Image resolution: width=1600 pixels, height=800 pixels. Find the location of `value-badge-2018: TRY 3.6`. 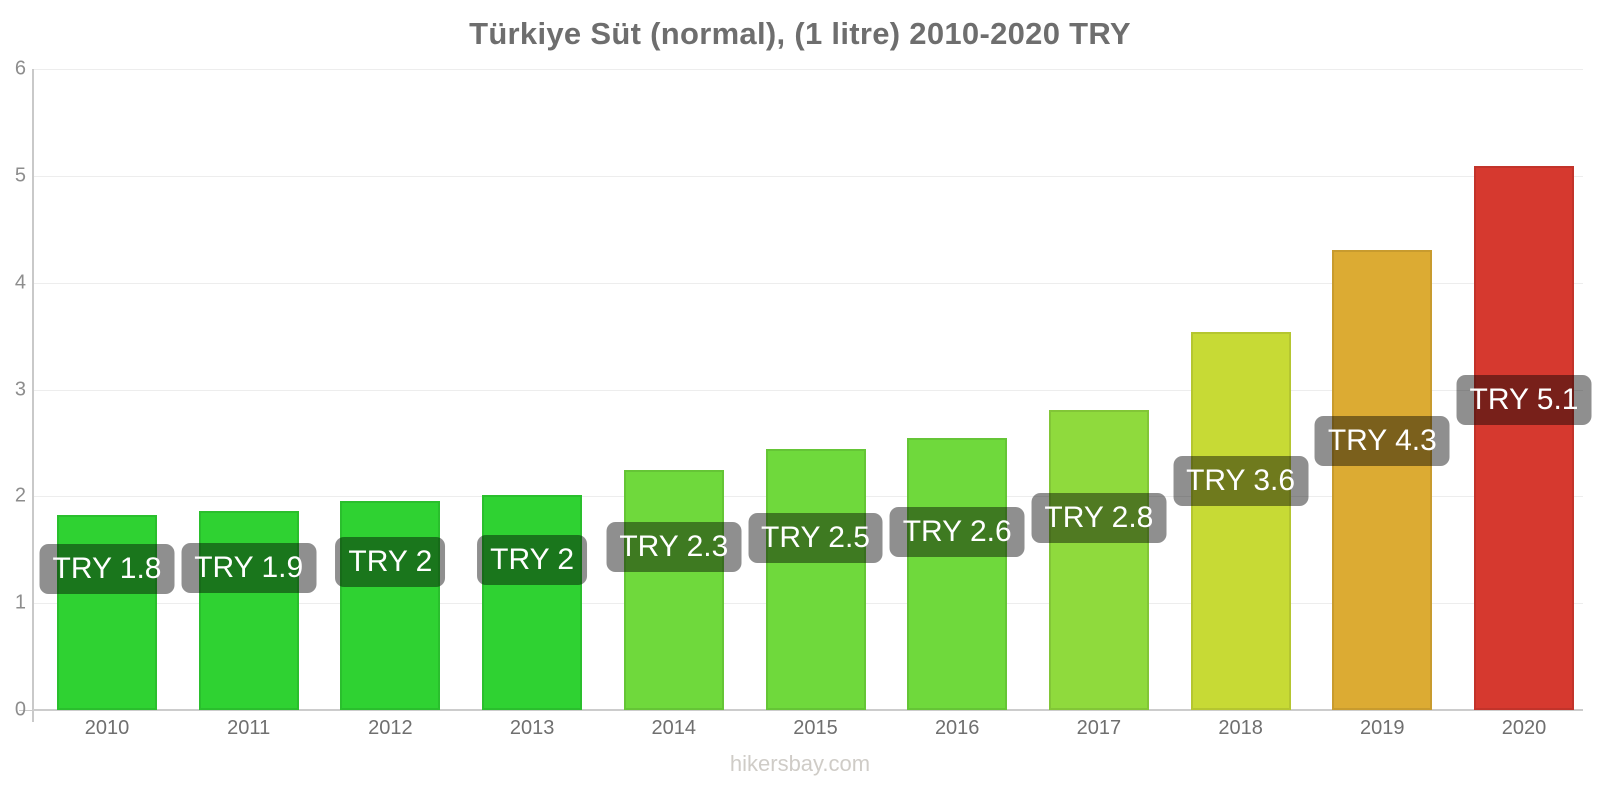

value-badge-2018: TRY 3.6 is located at coordinates (1241, 480).